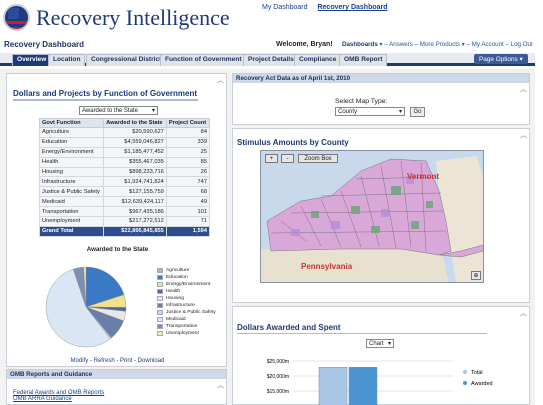  I want to click on omb-panel-title: OMB Reports and Guidance, so click(116, 374).